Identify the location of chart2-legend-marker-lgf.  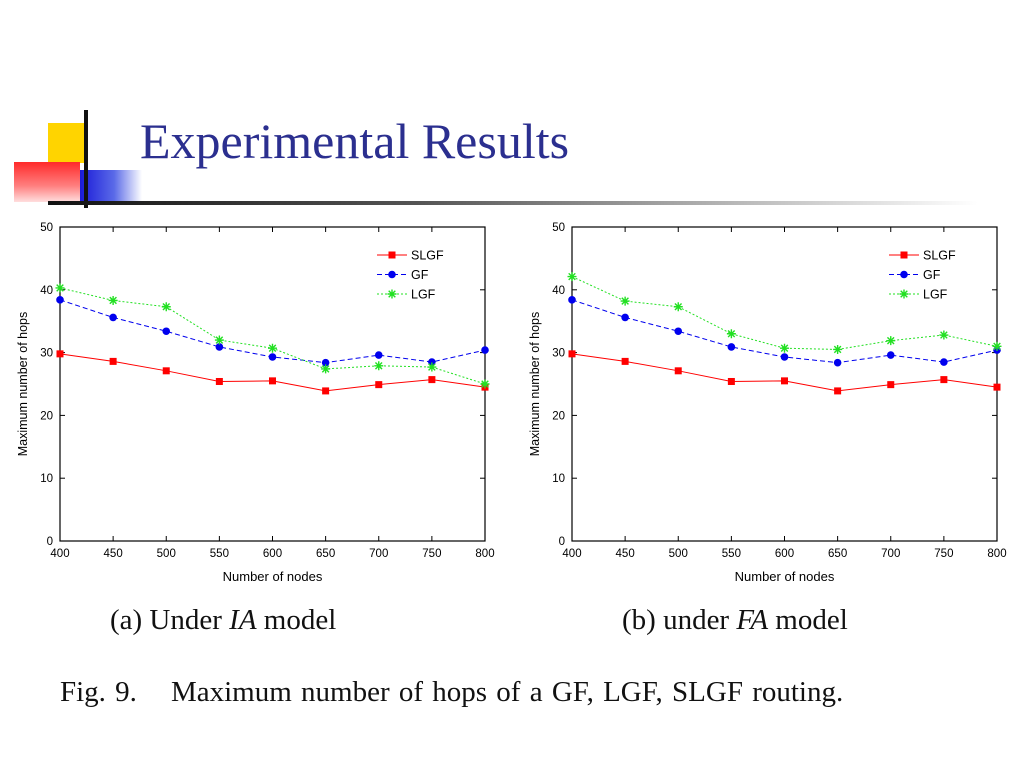
(904, 294).